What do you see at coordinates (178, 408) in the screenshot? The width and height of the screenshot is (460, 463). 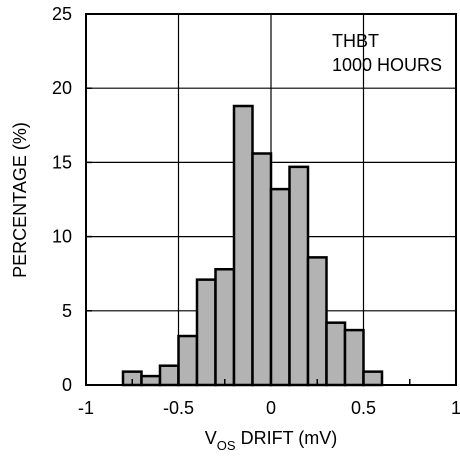 I see `x-tick-label: -0.5` at bounding box center [178, 408].